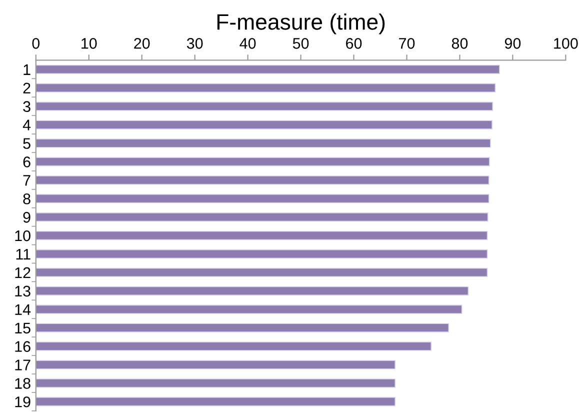 Image resolution: width=579 pixels, height=415 pixels. Describe the element at coordinates (22, 328) in the screenshot. I see `y-tick-label: 15` at that location.